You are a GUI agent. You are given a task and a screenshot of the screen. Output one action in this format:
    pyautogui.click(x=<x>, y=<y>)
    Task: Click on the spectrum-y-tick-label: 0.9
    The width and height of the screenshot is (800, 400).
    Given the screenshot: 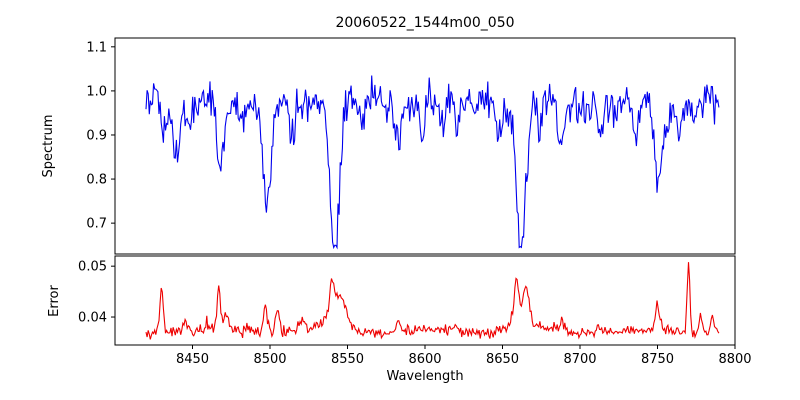 What is the action you would take?
    pyautogui.click(x=96, y=135)
    